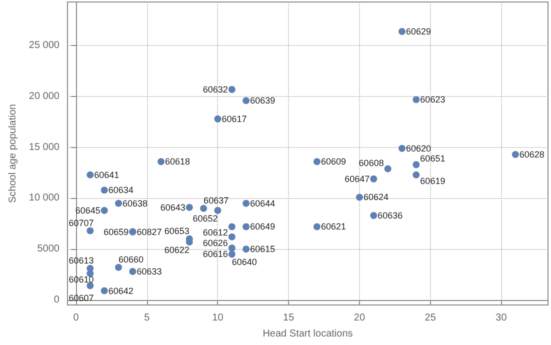 Image resolution: width=551 pixels, height=345 pixels. Describe the element at coordinates (419, 148) in the screenshot. I see `series-label: 60620` at that location.